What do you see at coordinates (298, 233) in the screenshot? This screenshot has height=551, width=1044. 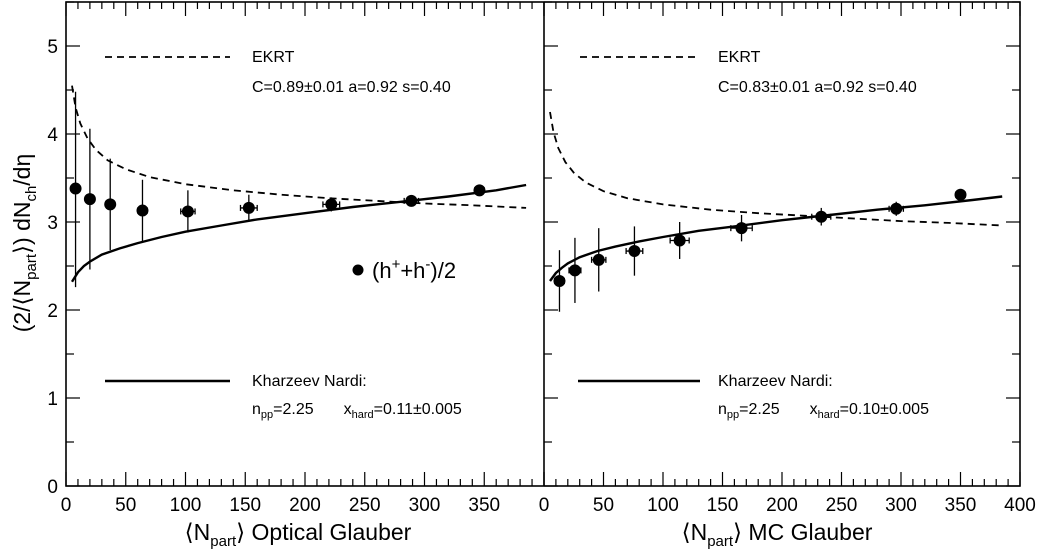 I see `kharzeev-nardi-curve-optical` at bounding box center [298, 233].